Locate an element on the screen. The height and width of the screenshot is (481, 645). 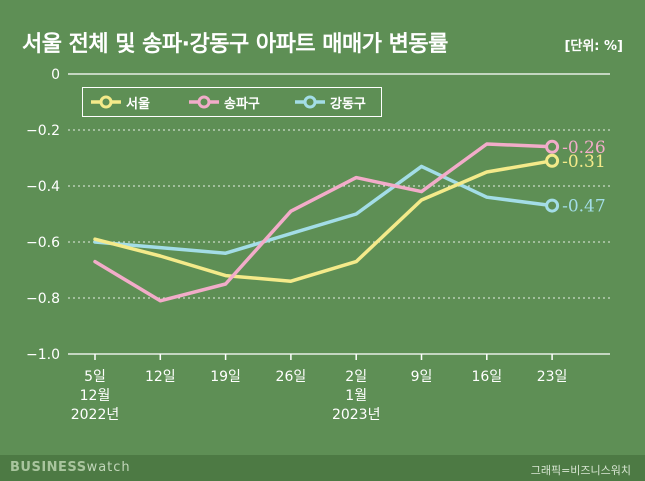
legend: 서울 송파구 강동구 is located at coordinates (232, 102).